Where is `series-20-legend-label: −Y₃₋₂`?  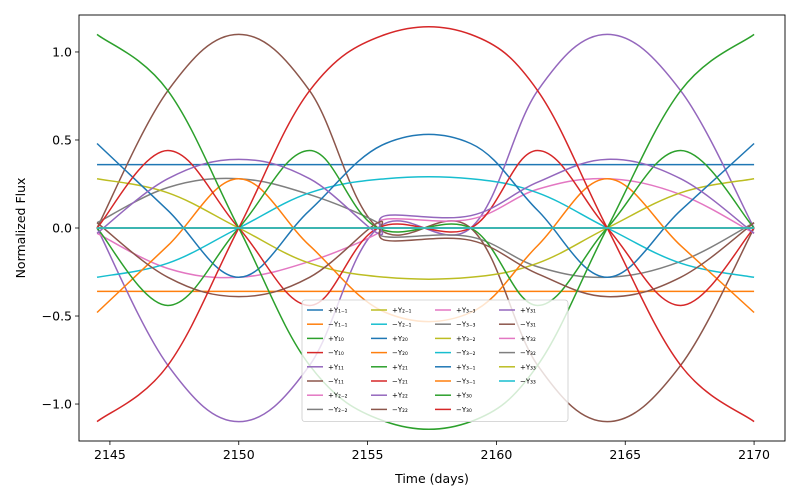
series-20-legend-label: −Y₃₋₂ is located at coordinates (466, 353).